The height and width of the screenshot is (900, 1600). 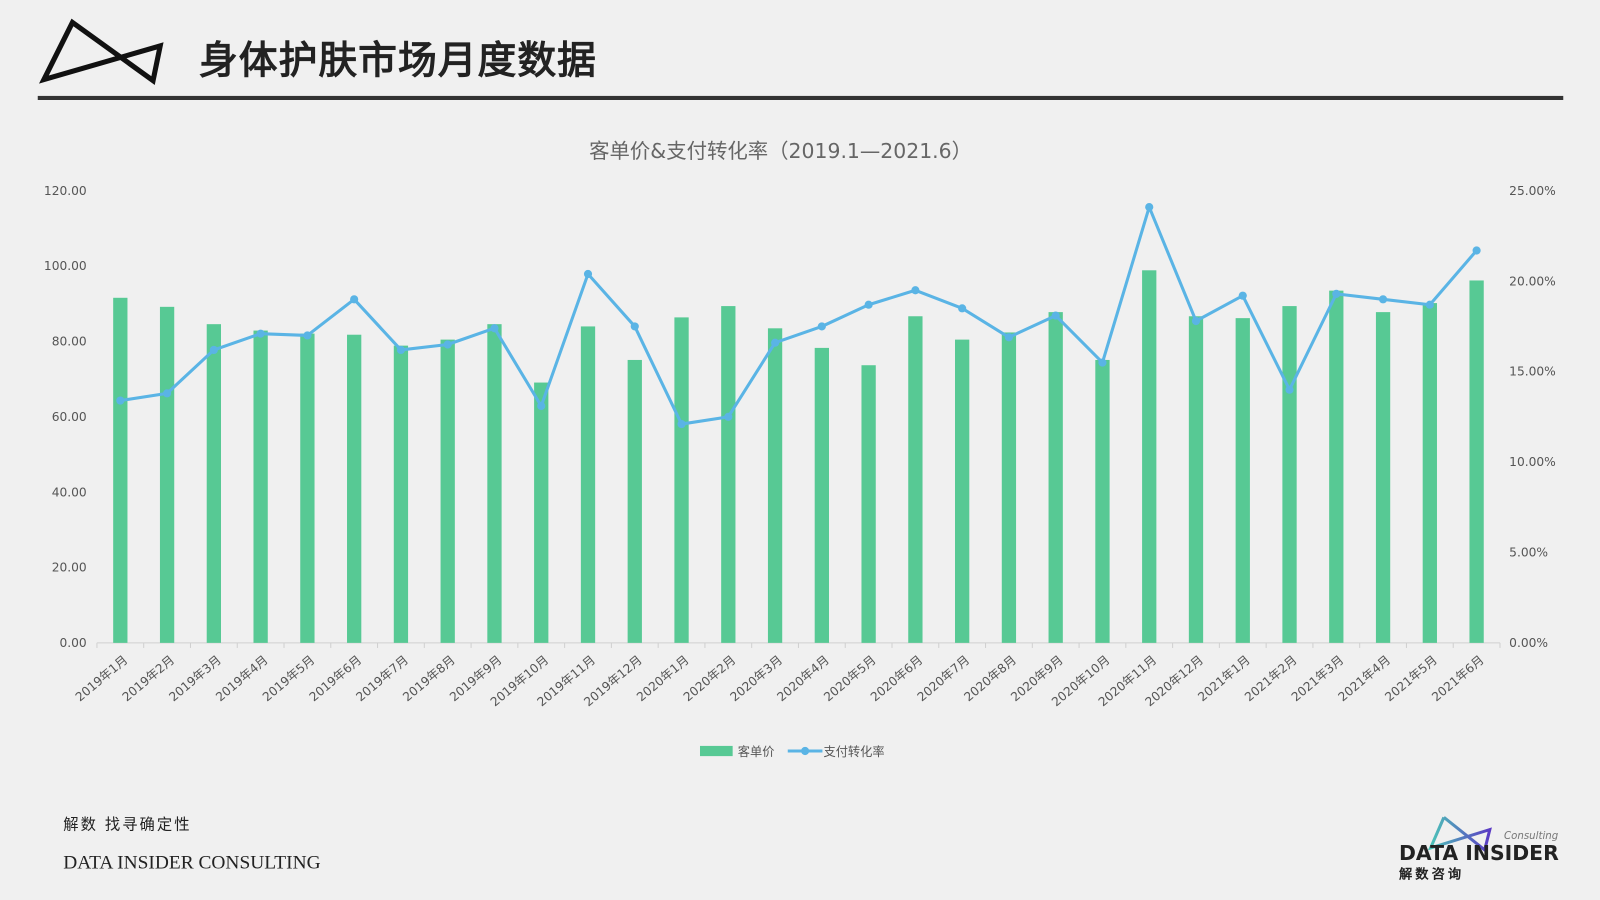 What do you see at coordinates (101, 51) in the screenshot?
I see `header-logo` at bounding box center [101, 51].